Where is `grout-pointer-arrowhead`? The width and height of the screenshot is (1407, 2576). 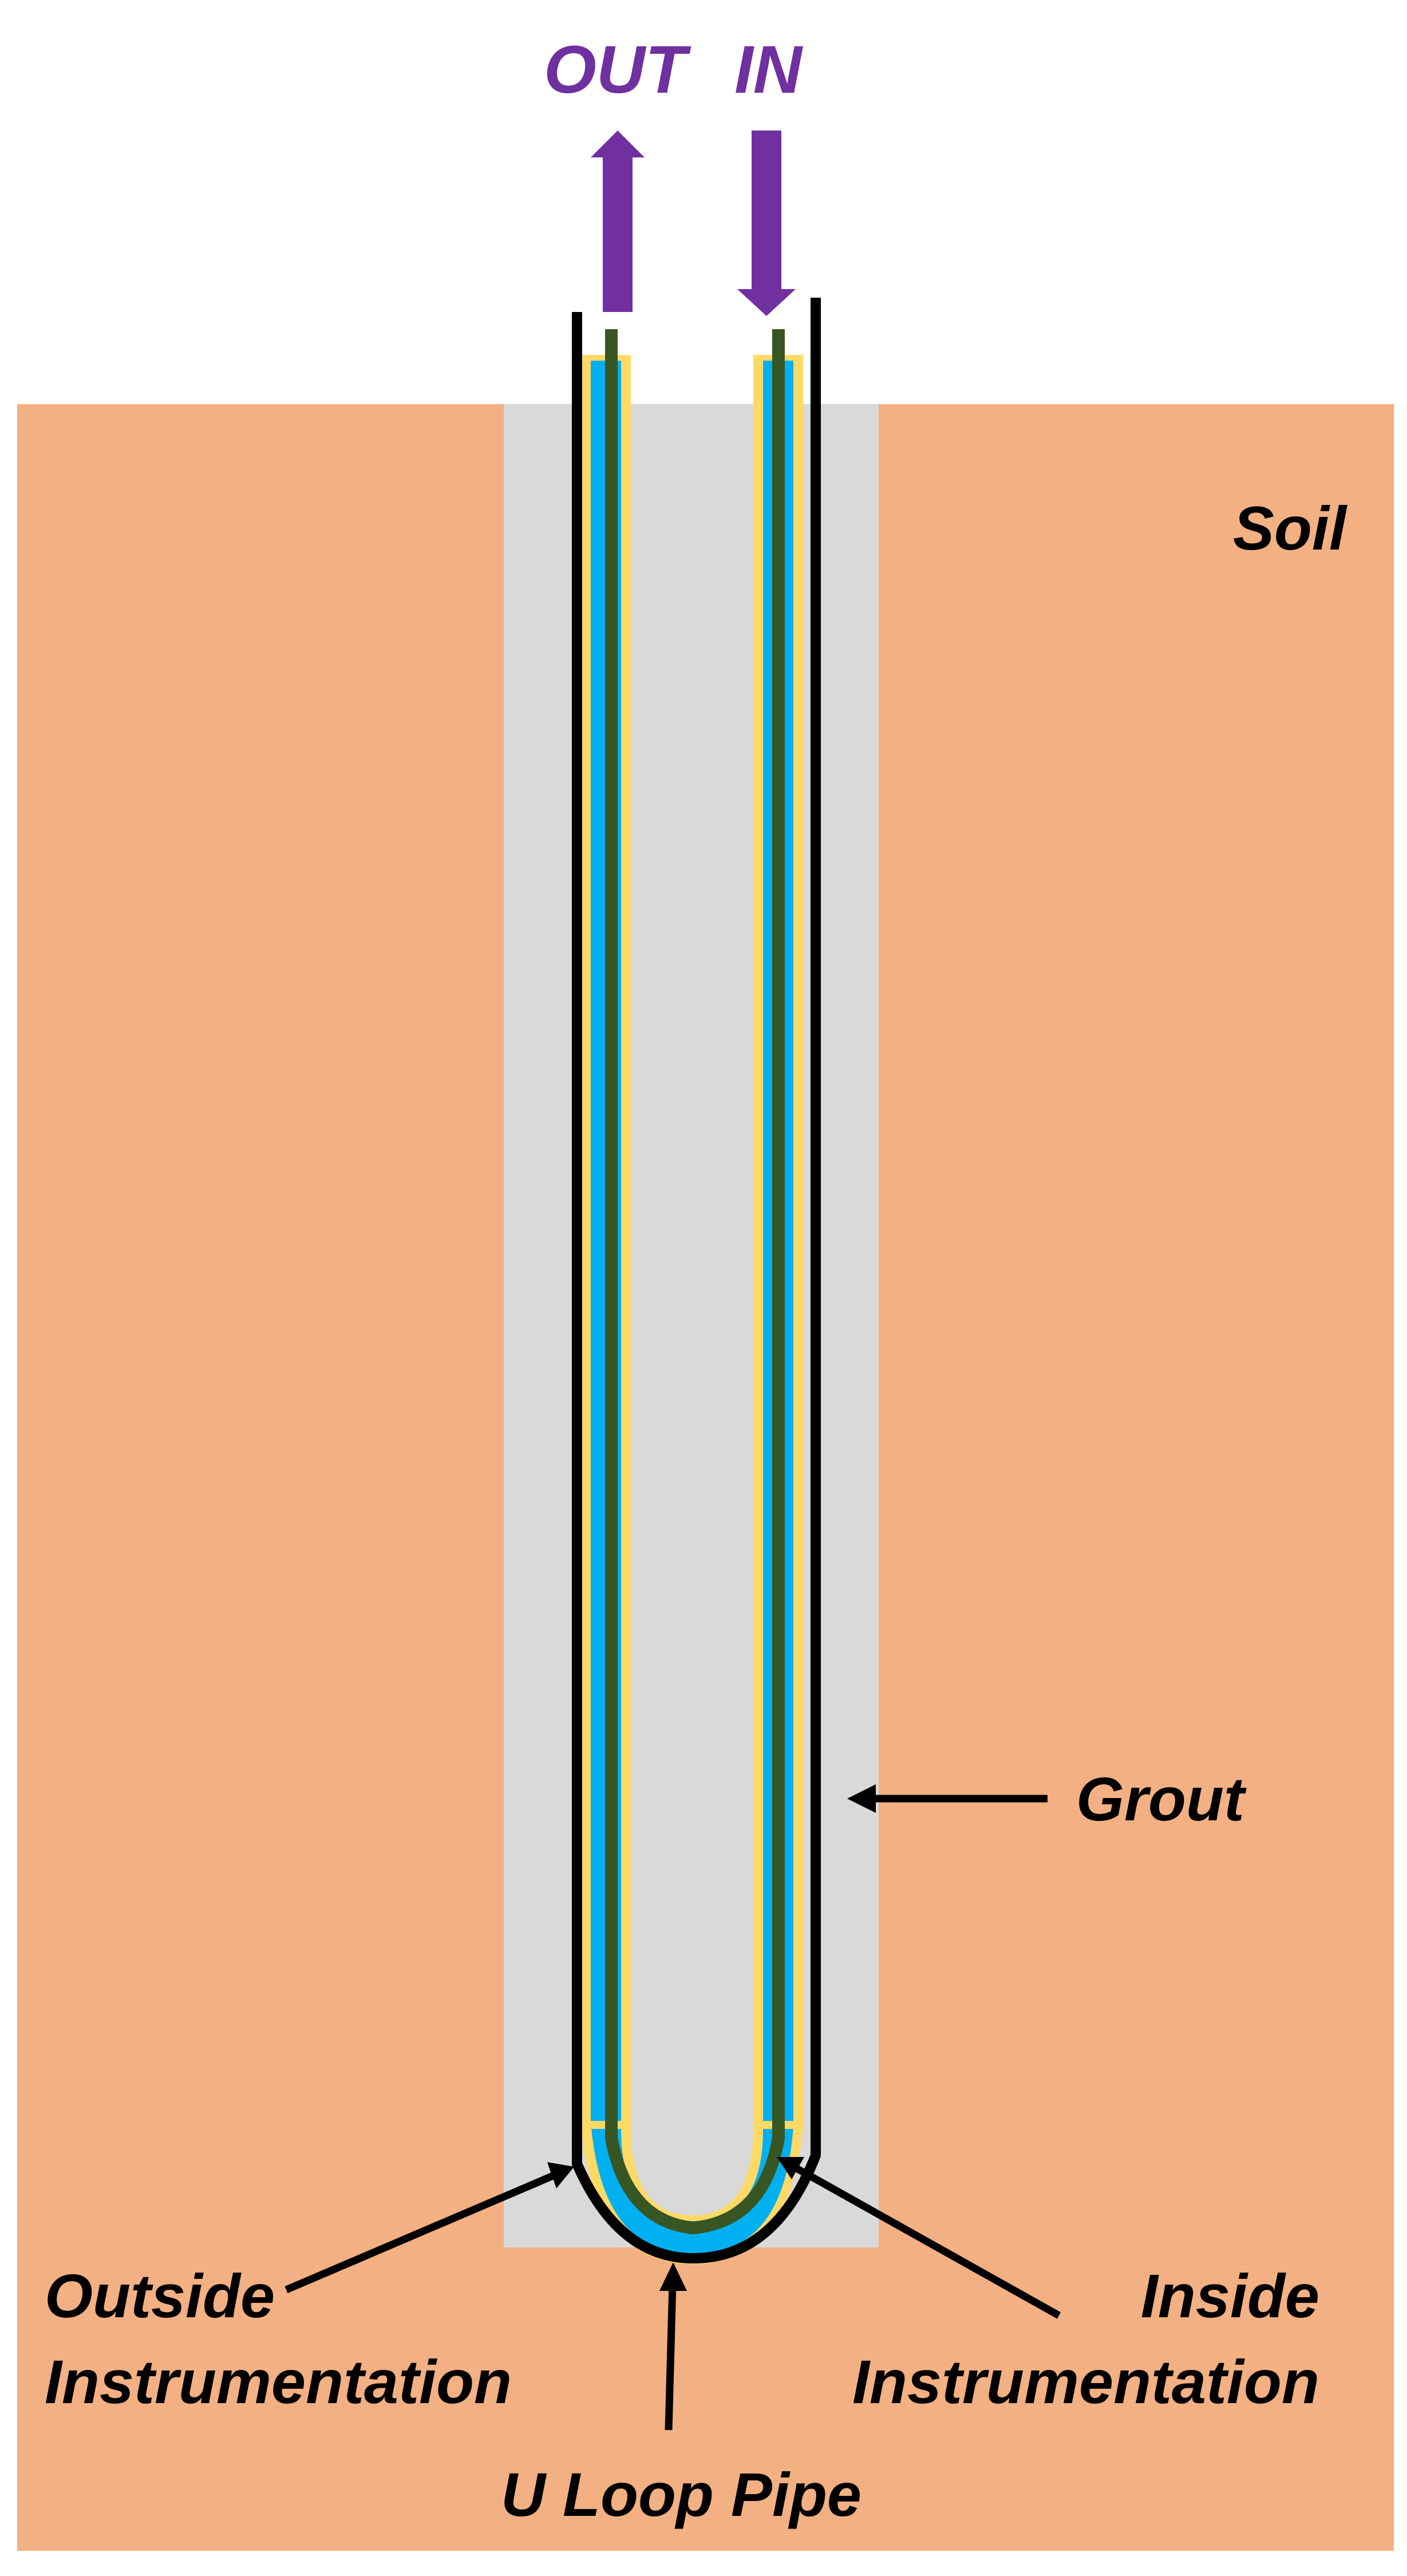 grout-pointer-arrowhead is located at coordinates (861, 1798).